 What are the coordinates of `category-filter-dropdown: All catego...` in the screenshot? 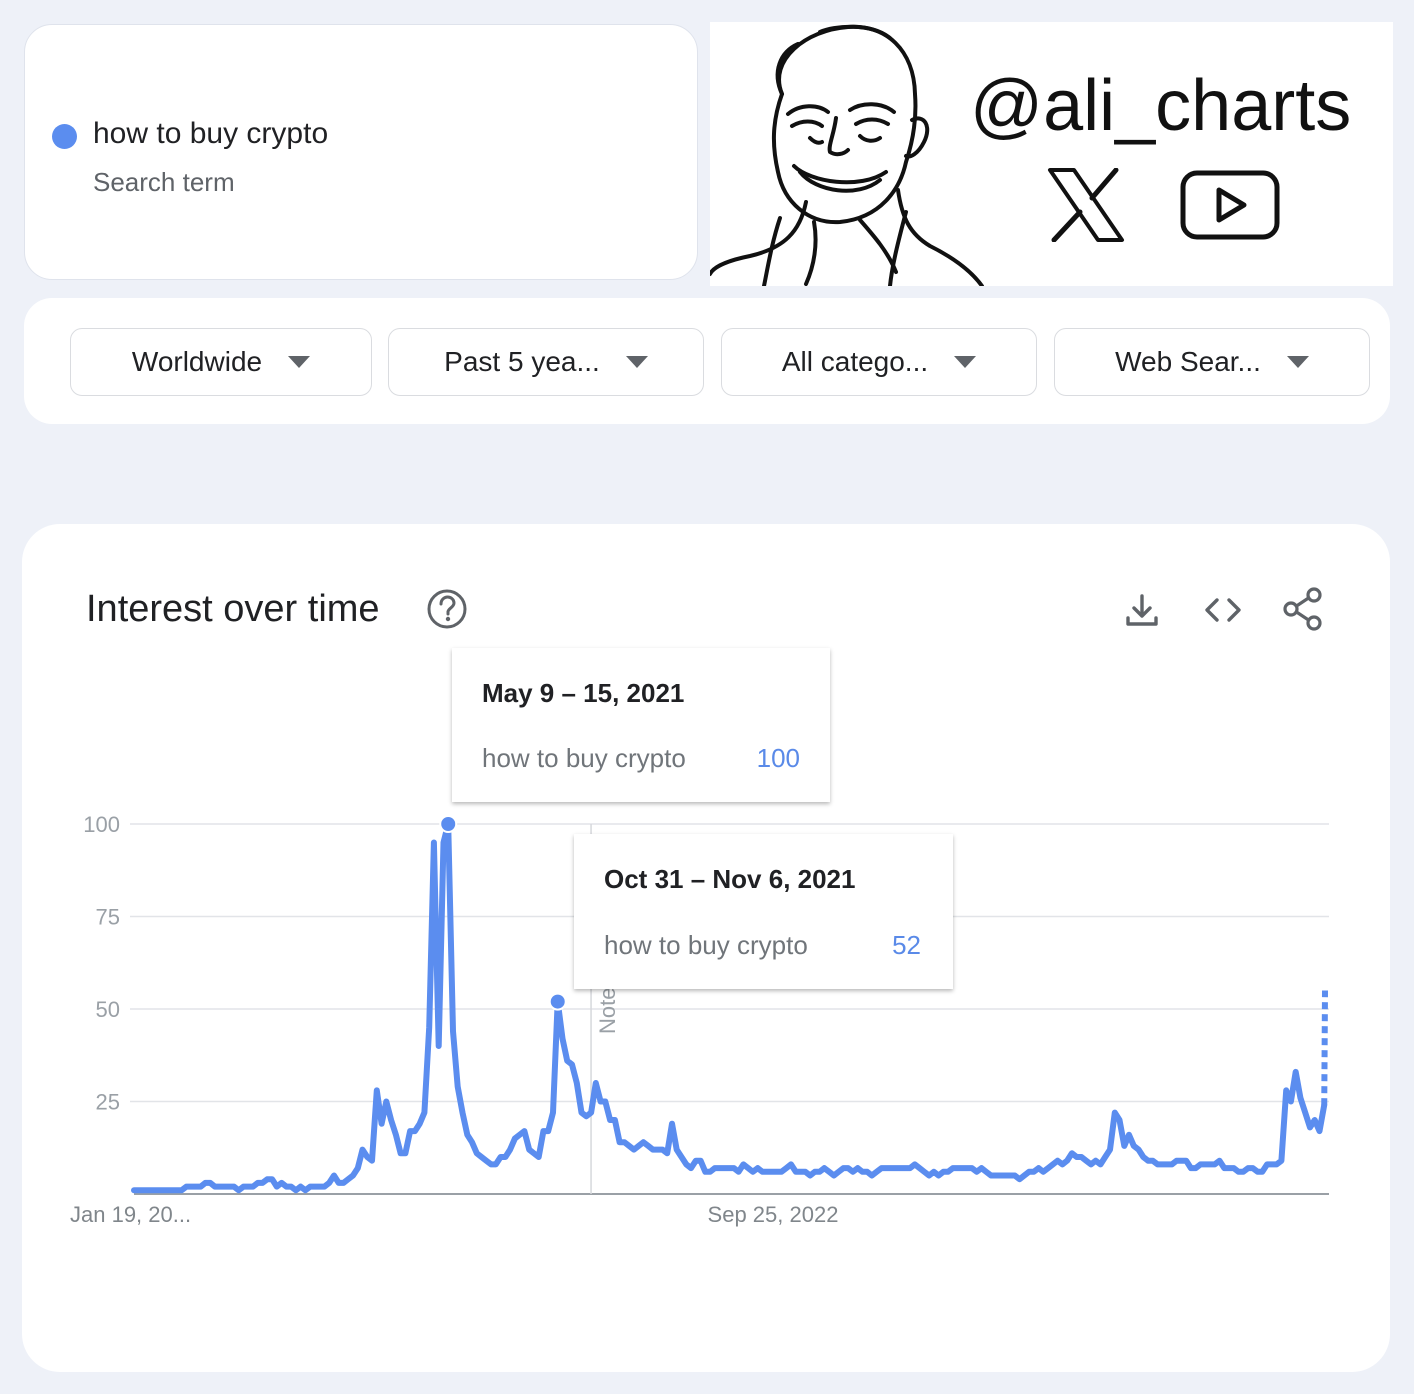 It's located at (879, 362).